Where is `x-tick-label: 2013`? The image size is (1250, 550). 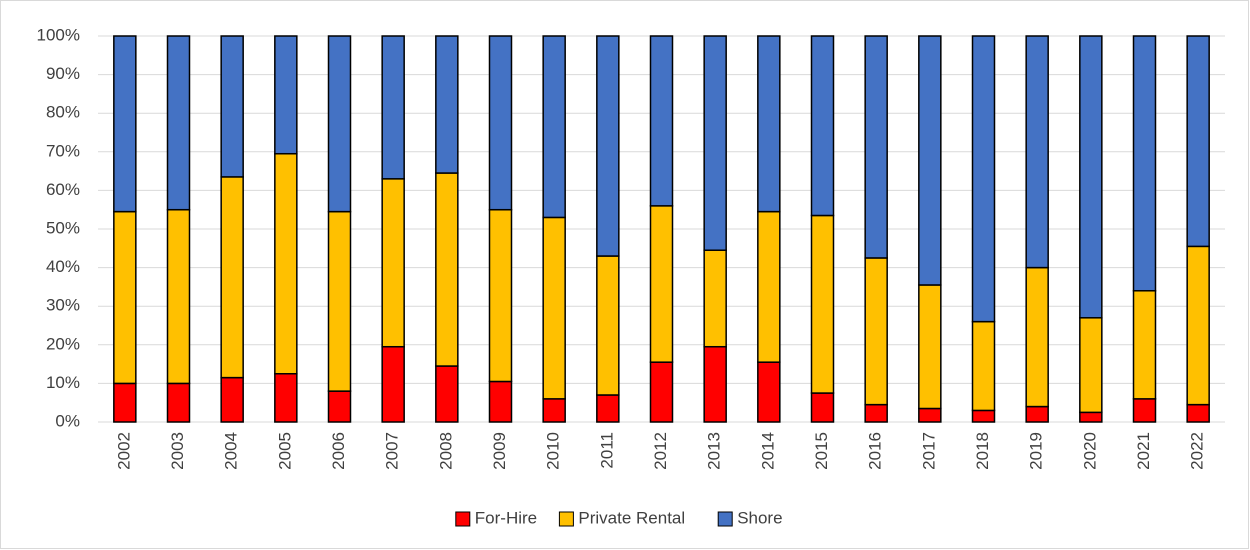 x-tick-label: 2013 is located at coordinates (714, 451).